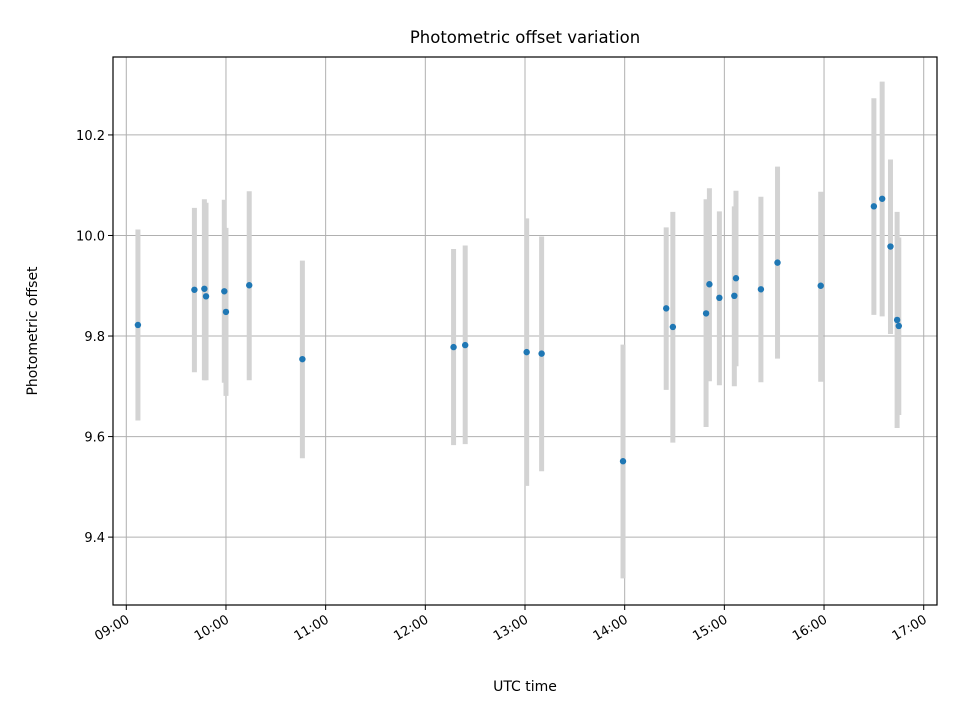 This screenshot has height=720, width=960. I want to click on y-tick-label: 9.4, so click(94, 538).